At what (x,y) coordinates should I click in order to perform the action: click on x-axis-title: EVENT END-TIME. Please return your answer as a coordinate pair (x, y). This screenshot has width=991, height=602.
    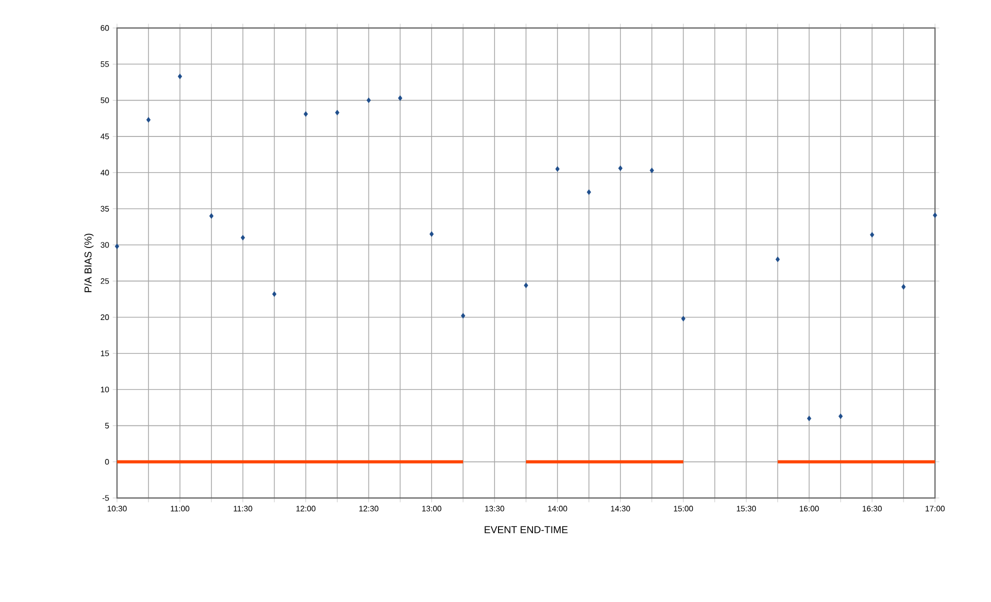
    Looking at the image, I should click on (526, 530).